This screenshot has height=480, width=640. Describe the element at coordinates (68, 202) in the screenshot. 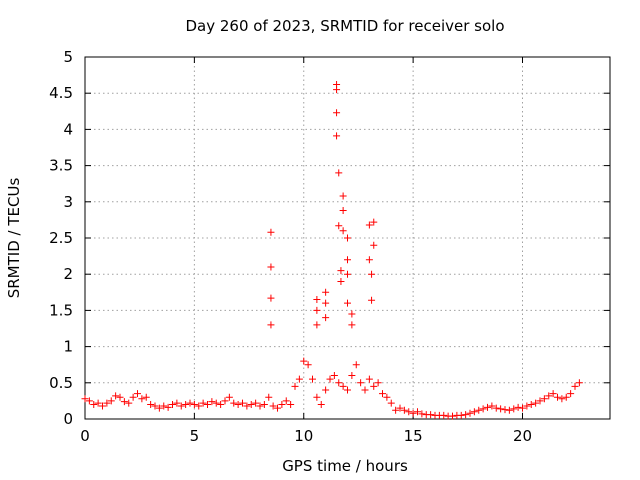

I see `y-tick-label: 3` at that location.